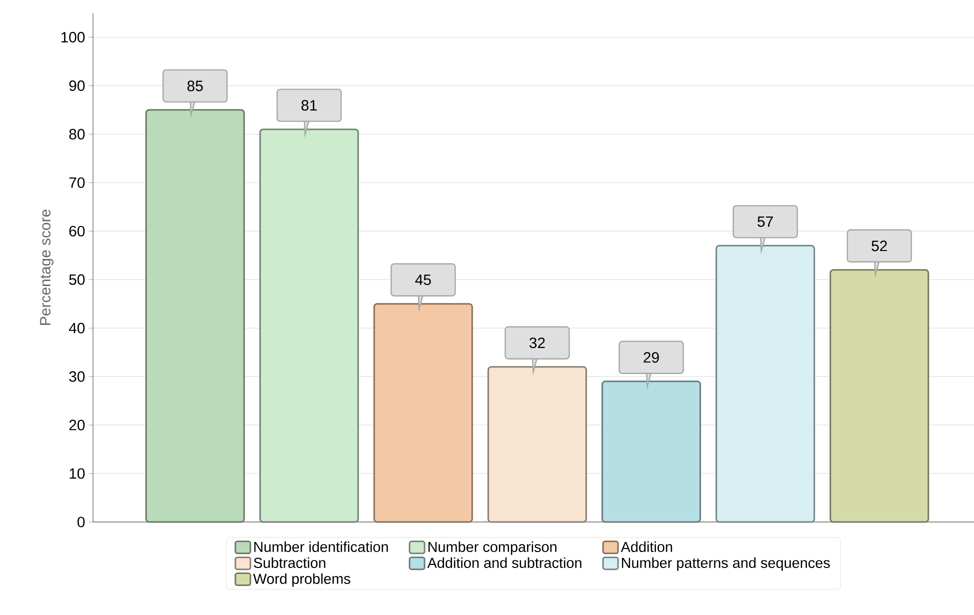 This screenshot has height=615, width=974. Describe the element at coordinates (77, 425) in the screenshot. I see `y-tick-label: 20` at that location.